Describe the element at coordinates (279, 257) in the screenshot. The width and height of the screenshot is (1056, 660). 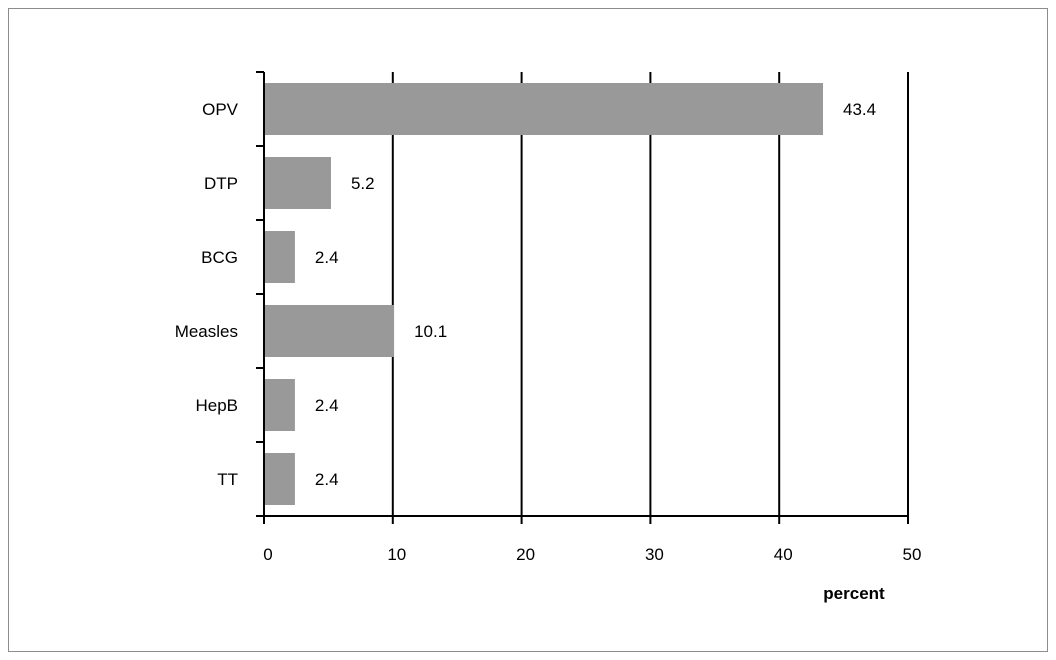
I see `bar-bcg` at that location.